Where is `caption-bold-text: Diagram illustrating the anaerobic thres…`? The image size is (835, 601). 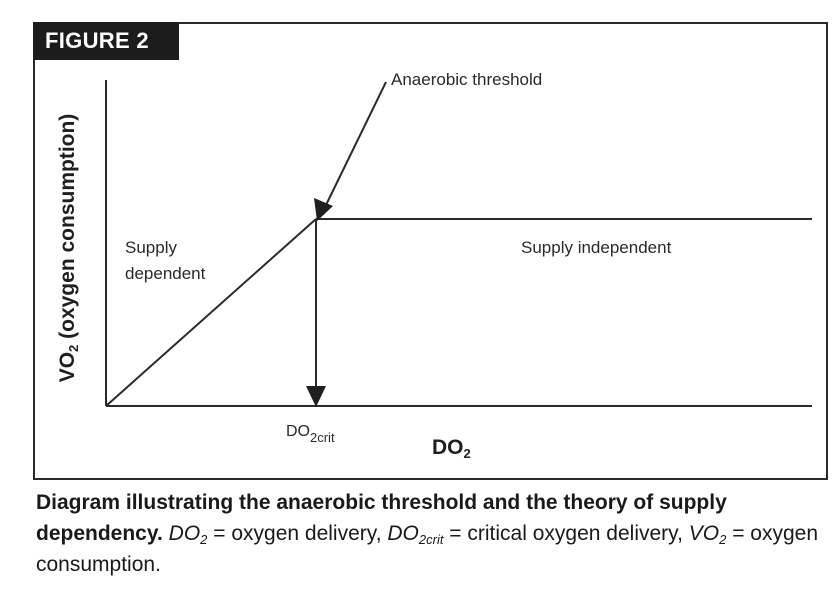 caption-bold-text: Diagram illustrating the anaerobic thres… is located at coordinates (381, 518).